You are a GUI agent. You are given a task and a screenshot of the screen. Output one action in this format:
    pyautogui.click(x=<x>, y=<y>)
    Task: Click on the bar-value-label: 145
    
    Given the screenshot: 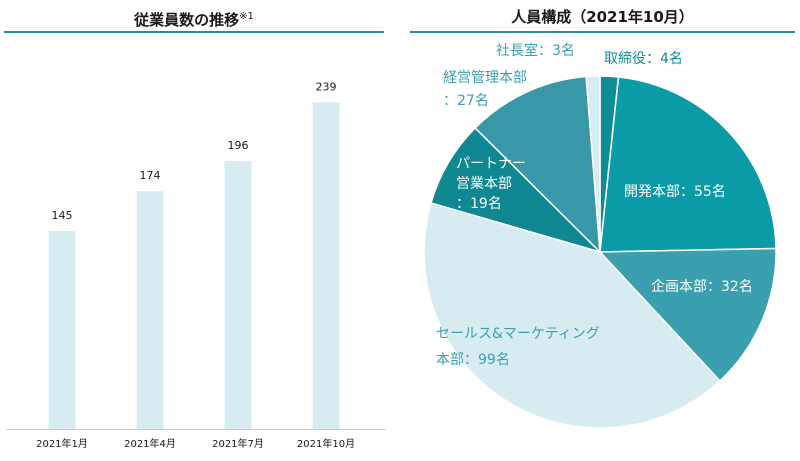 What is the action you would take?
    pyautogui.click(x=62, y=215)
    